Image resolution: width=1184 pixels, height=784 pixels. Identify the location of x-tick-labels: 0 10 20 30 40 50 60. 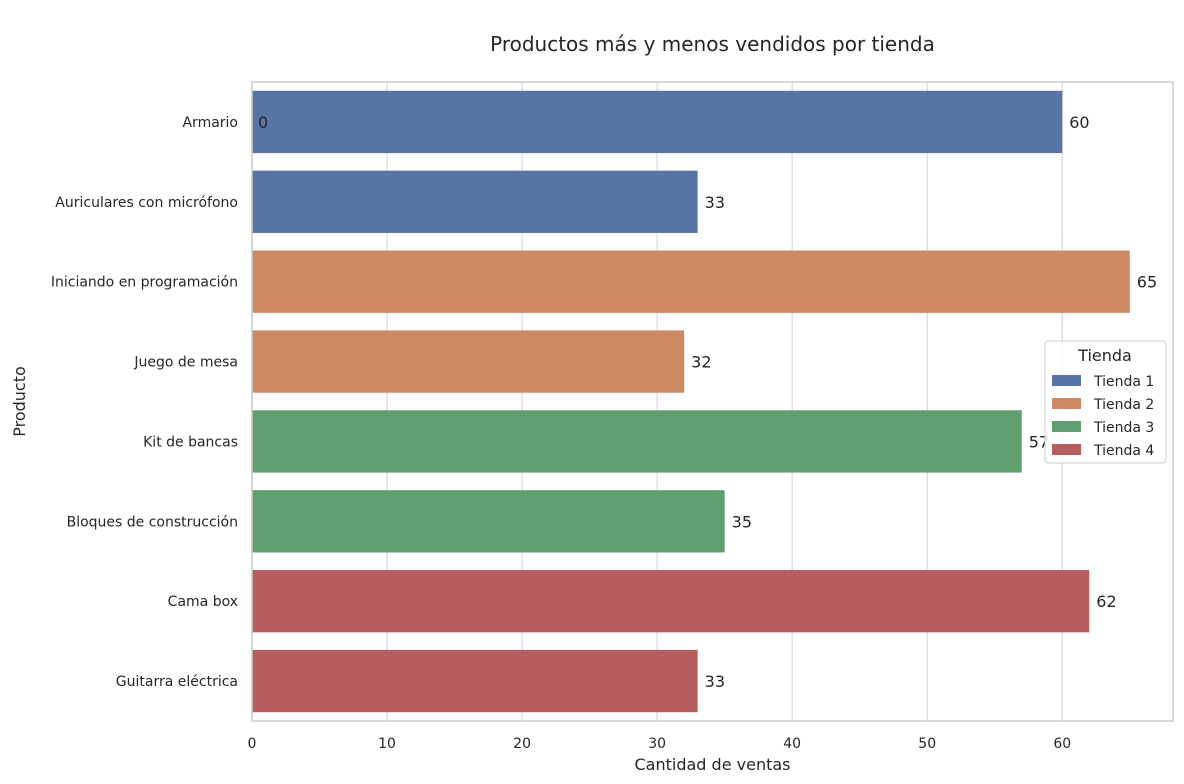
(660, 744).